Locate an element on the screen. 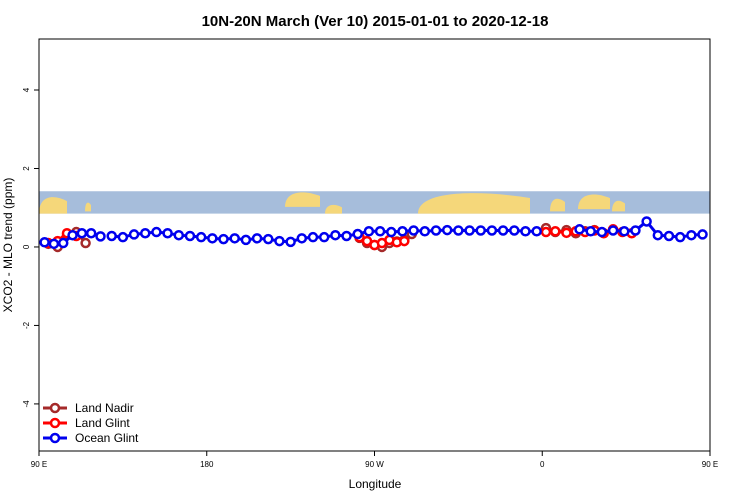 This screenshot has width=750, height=500. legend-item: Land Nadir is located at coordinates (88, 408).